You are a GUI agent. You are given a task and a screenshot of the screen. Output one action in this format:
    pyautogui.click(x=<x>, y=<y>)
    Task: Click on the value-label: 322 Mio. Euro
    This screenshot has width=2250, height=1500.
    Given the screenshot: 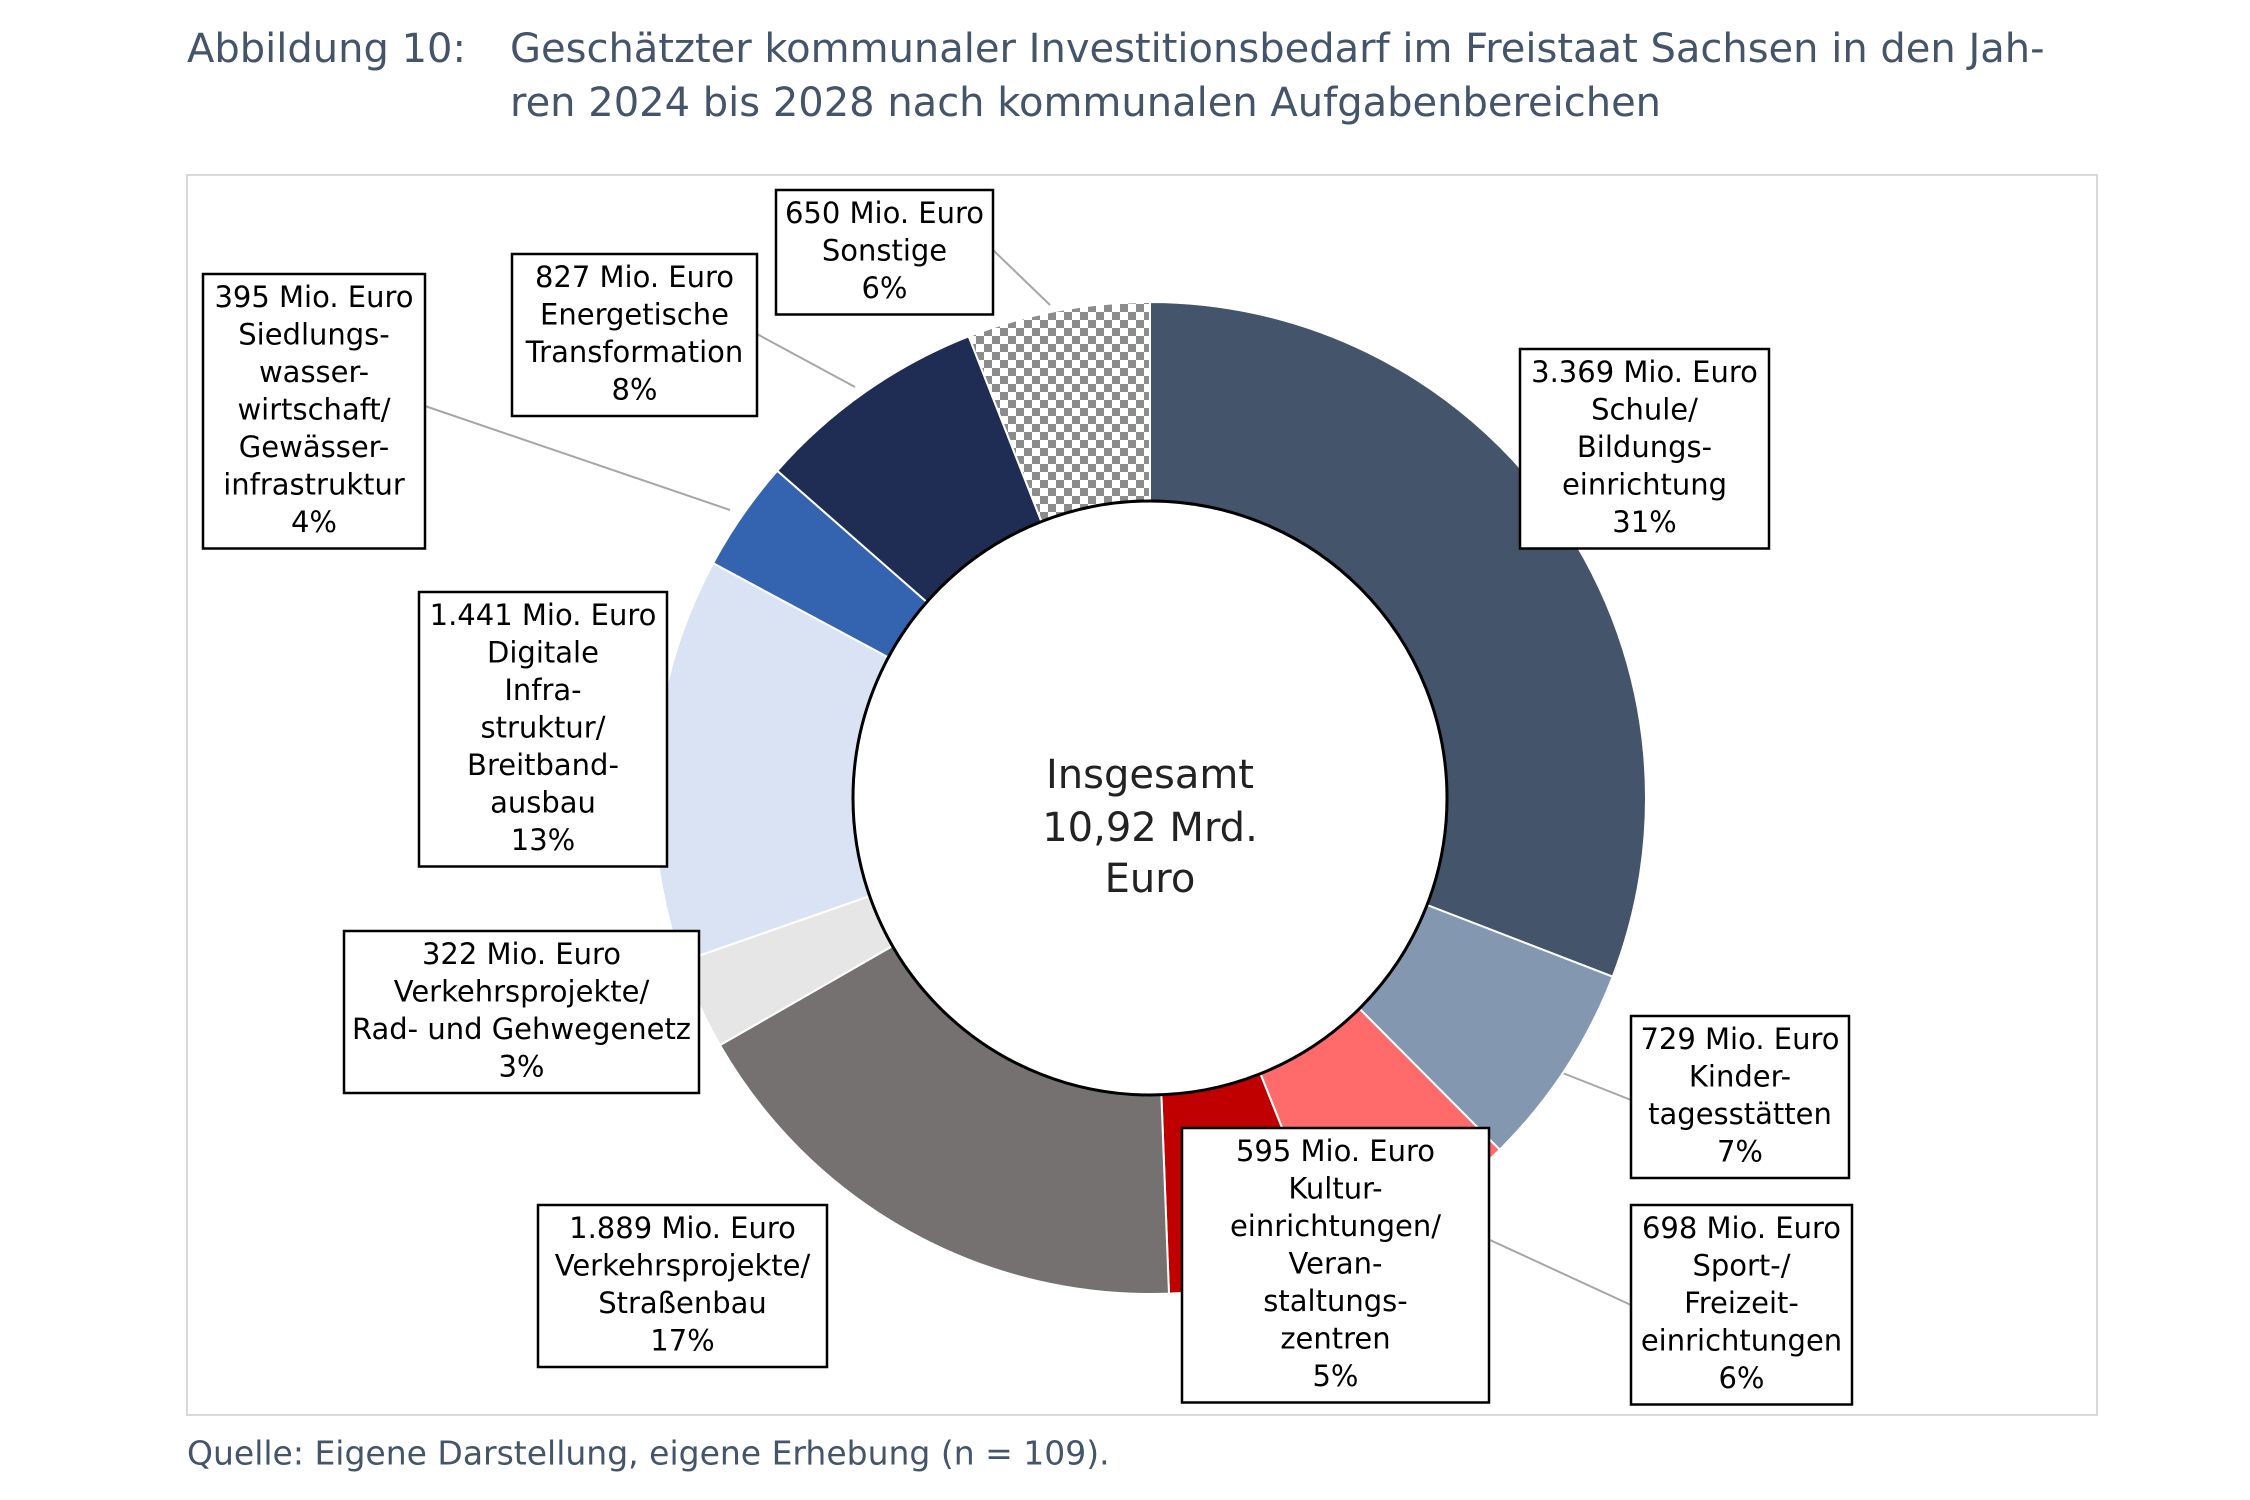 What is the action you would take?
    pyautogui.click(x=521, y=954)
    